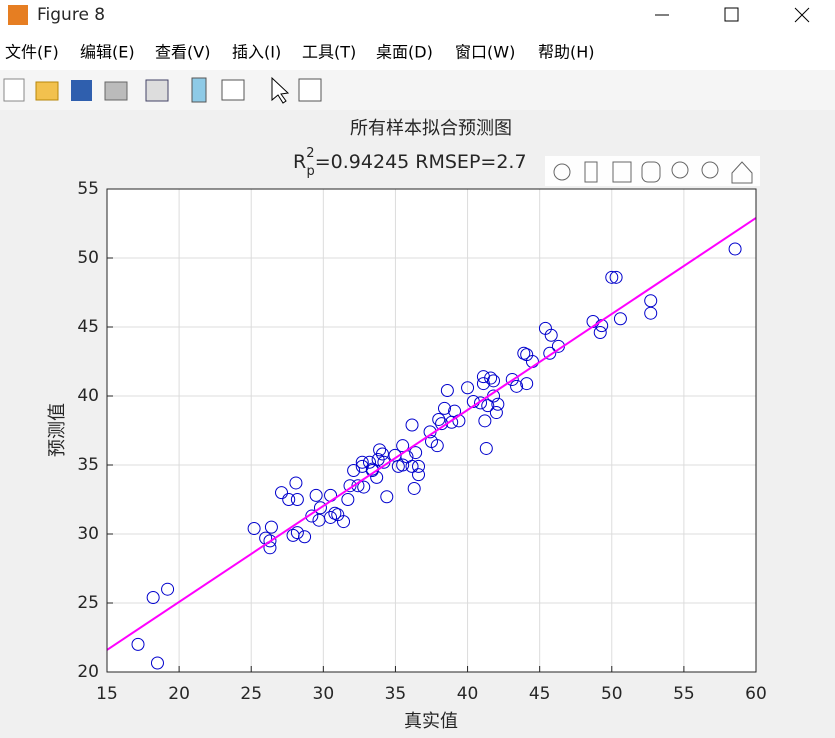  I want to click on maximize-button, so click(731, 14).